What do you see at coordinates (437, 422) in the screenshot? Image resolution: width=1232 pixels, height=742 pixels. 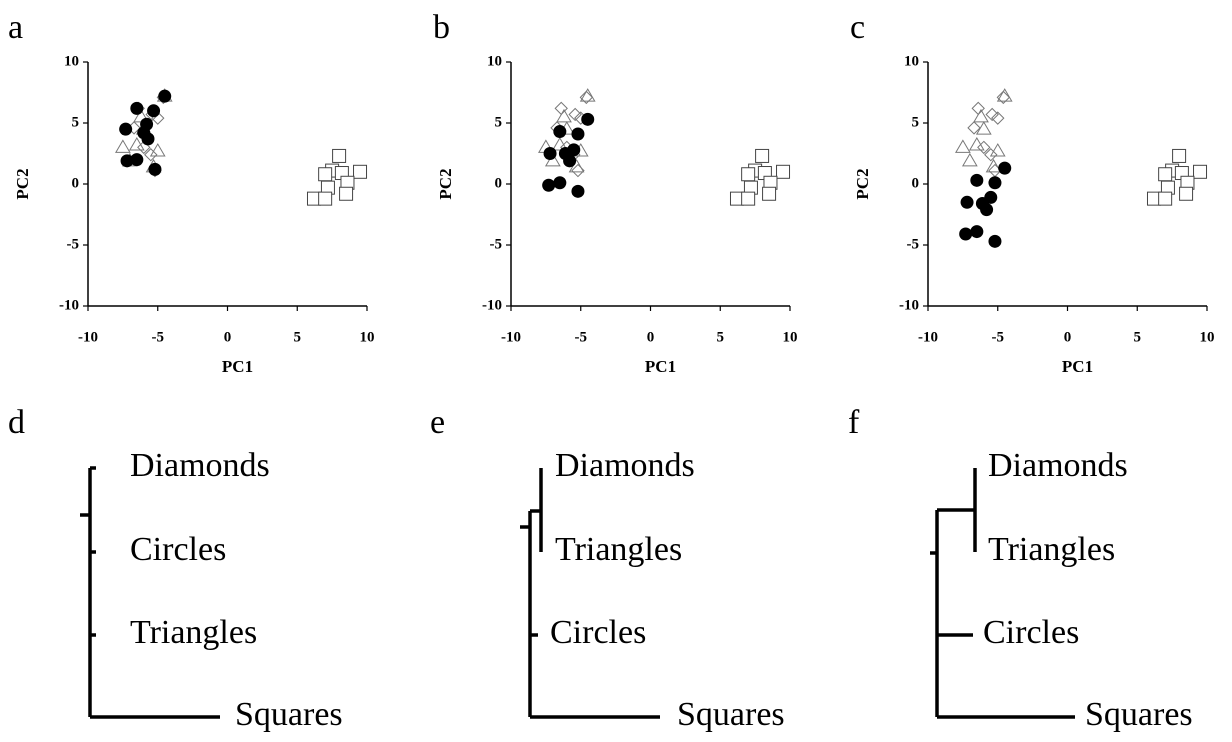 I see `panel-letter: e` at bounding box center [437, 422].